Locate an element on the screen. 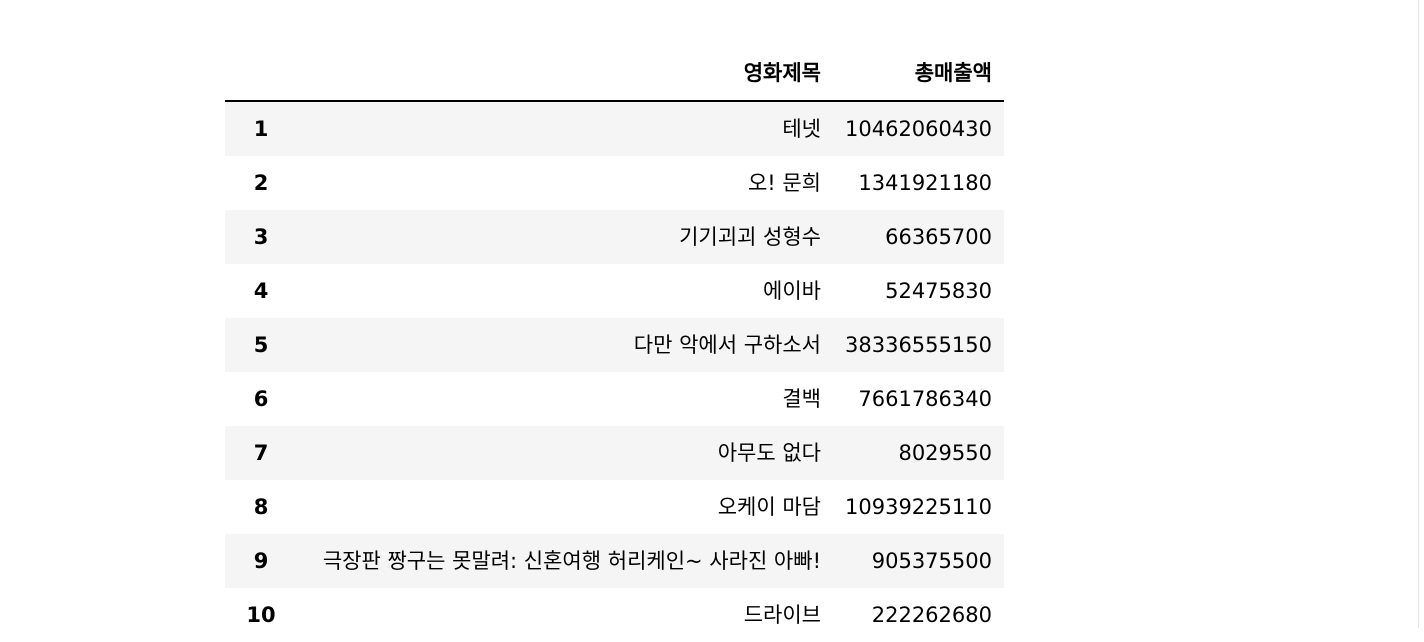 This screenshot has height=642, width=1424. cell-sales: 10462060430 is located at coordinates (918, 129).